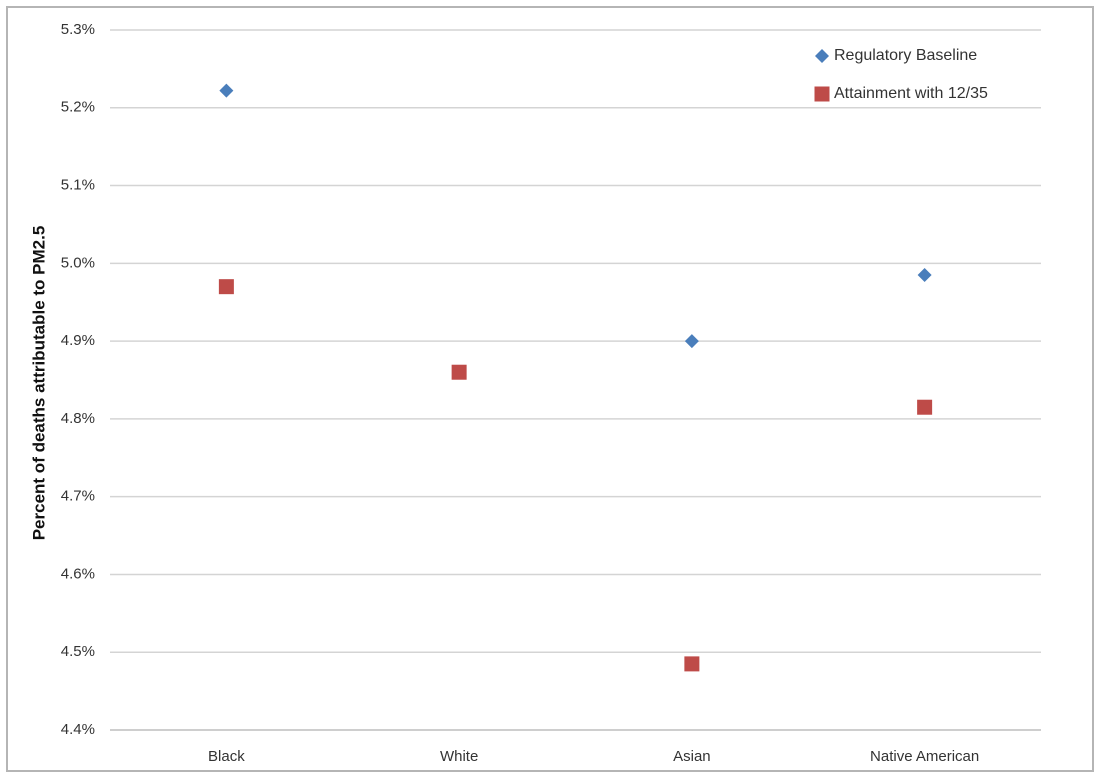  I want to click on legend-label: Regulatory Baseline, so click(905, 55).